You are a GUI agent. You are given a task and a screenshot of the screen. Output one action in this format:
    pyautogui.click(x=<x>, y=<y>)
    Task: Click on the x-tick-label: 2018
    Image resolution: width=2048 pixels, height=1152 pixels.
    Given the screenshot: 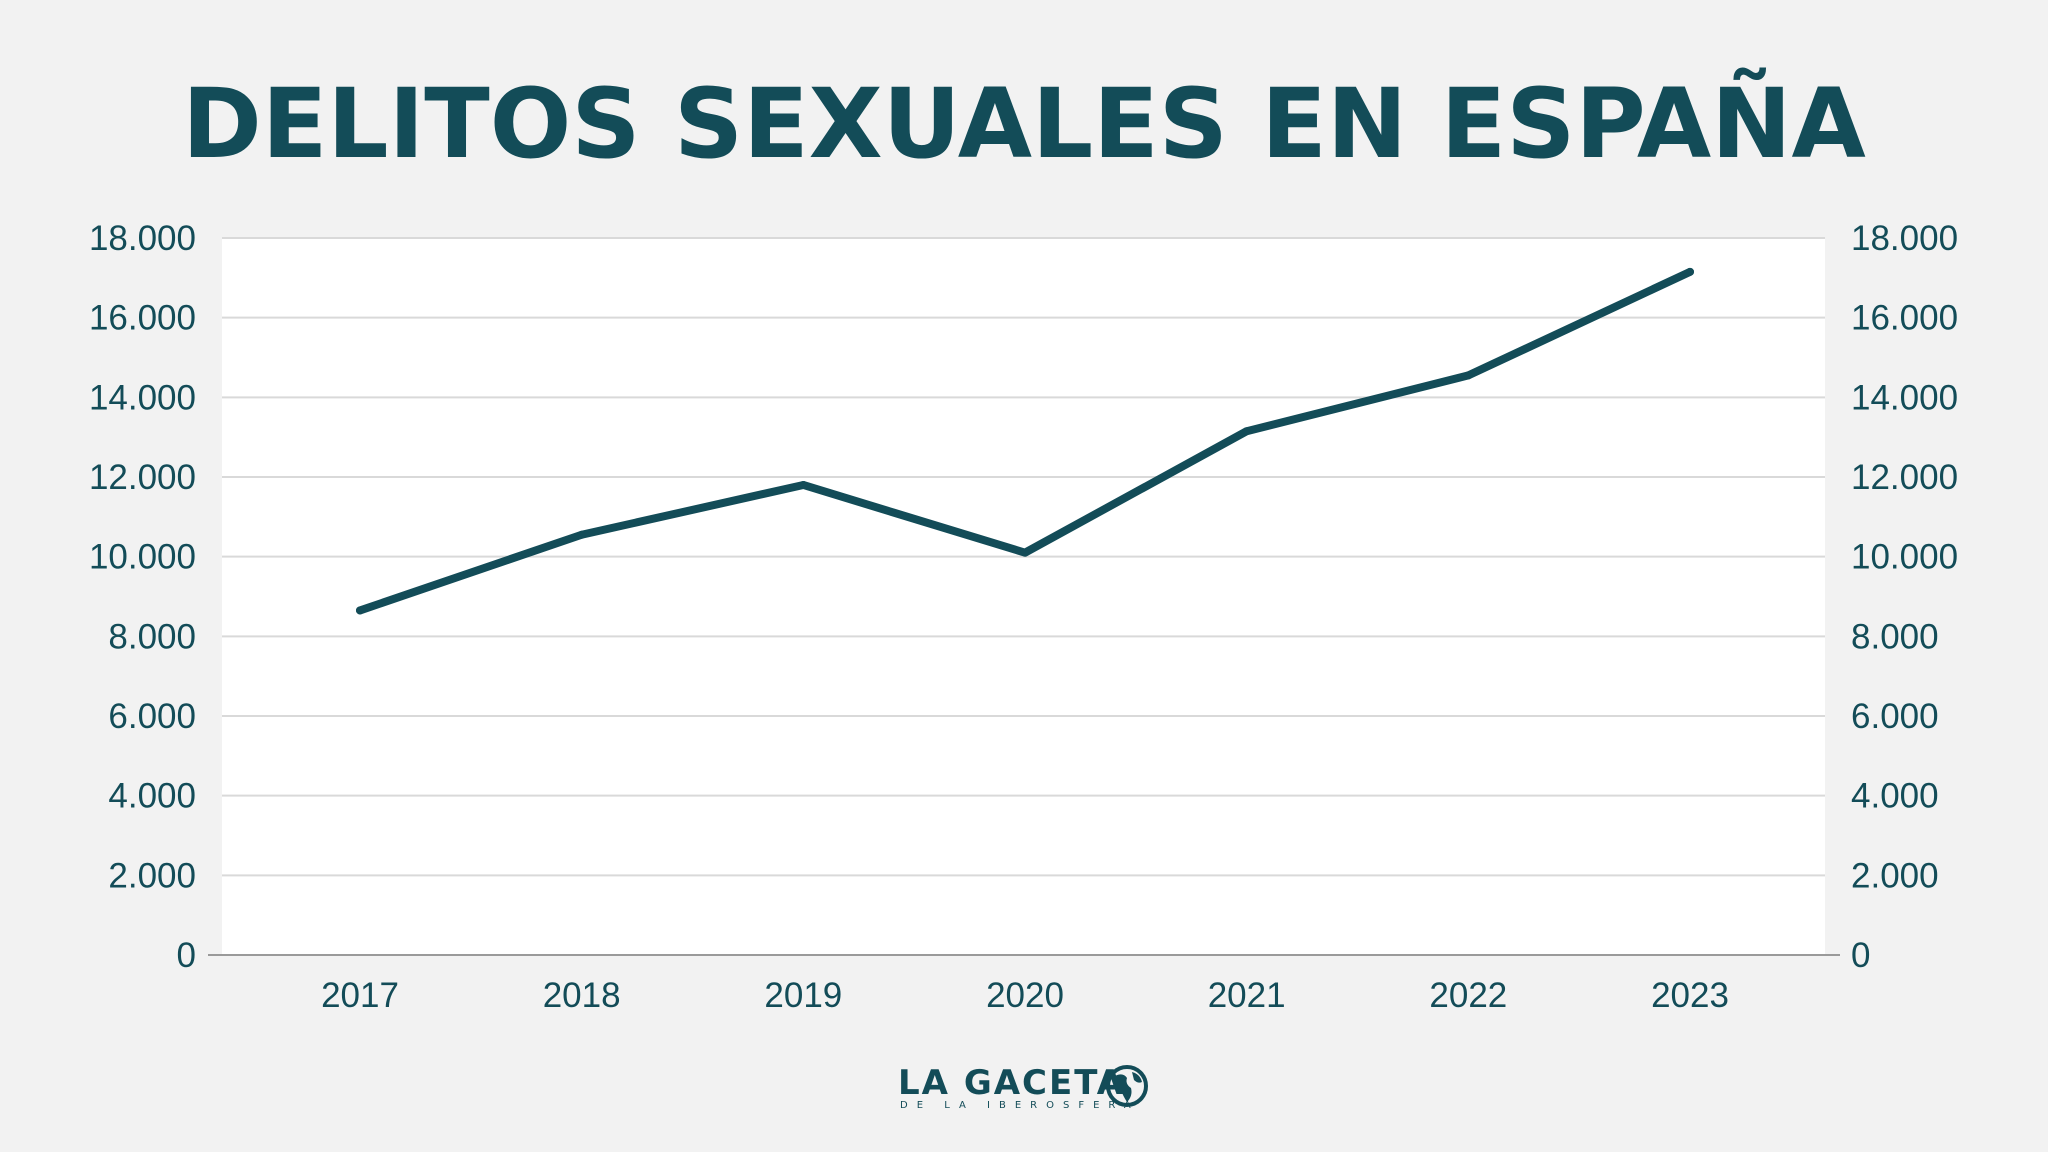 What is the action you would take?
    pyautogui.click(x=582, y=995)
    